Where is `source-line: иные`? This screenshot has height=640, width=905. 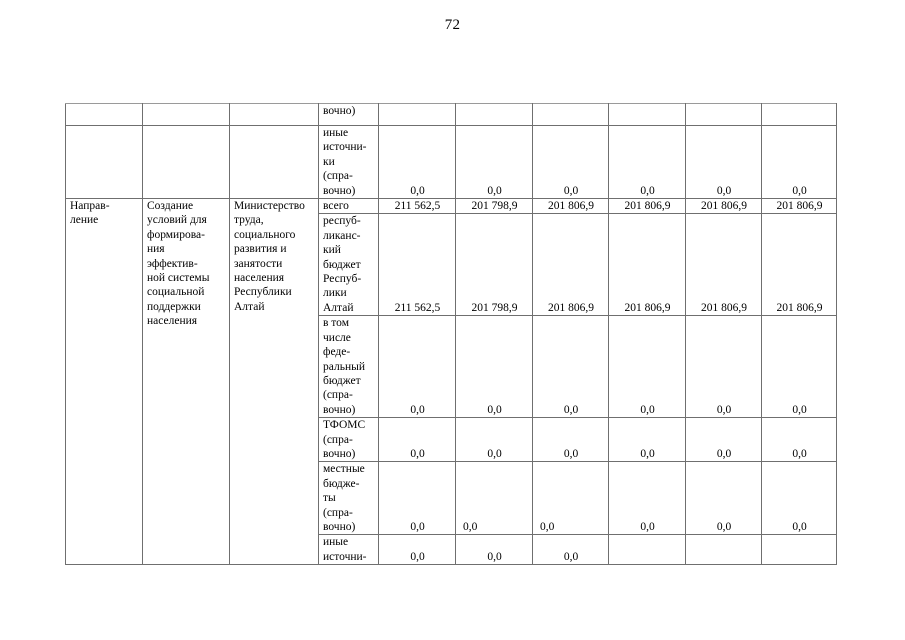 source-line: иные is located at coordinates (336, 542).